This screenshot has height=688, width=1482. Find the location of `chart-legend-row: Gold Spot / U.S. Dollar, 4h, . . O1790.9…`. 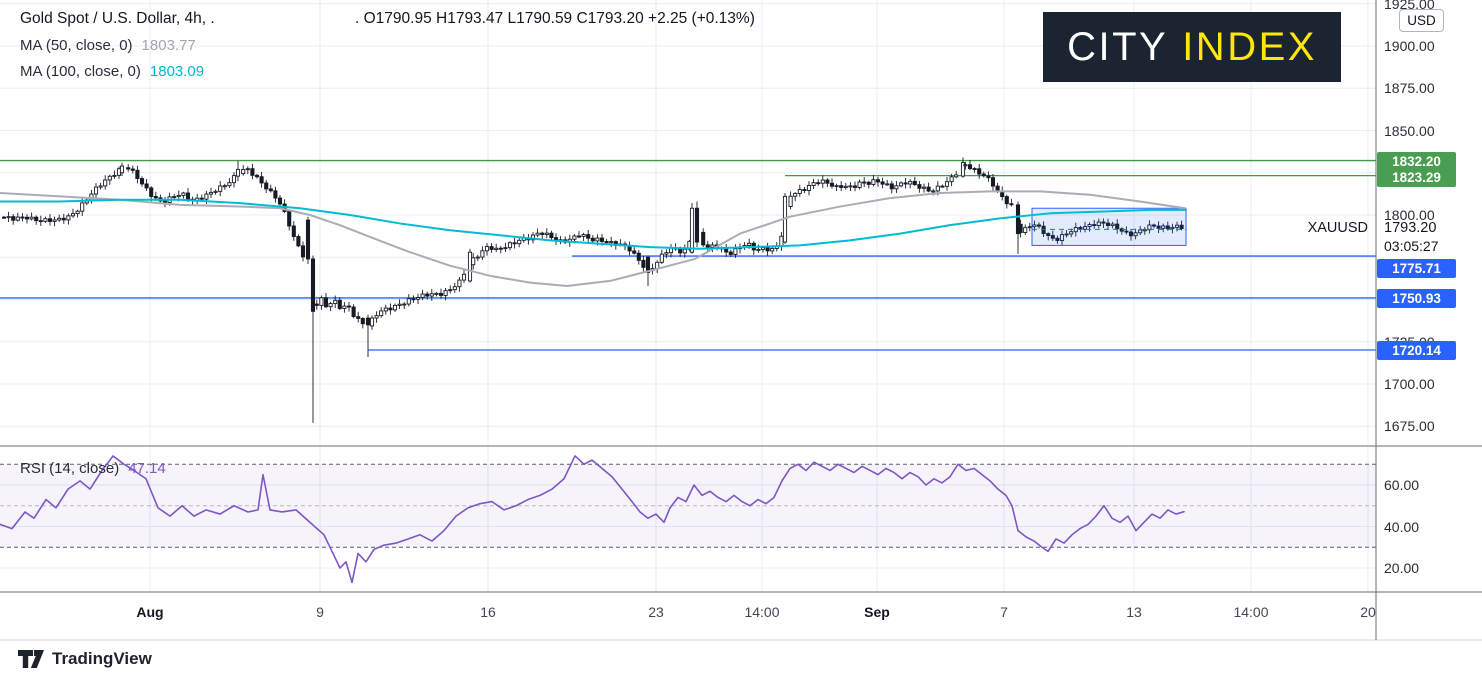

chart-legend-row: Gold Spot / U.S. Dollar, 4h, . . O1790.9… is located at coordinates (387, 19).